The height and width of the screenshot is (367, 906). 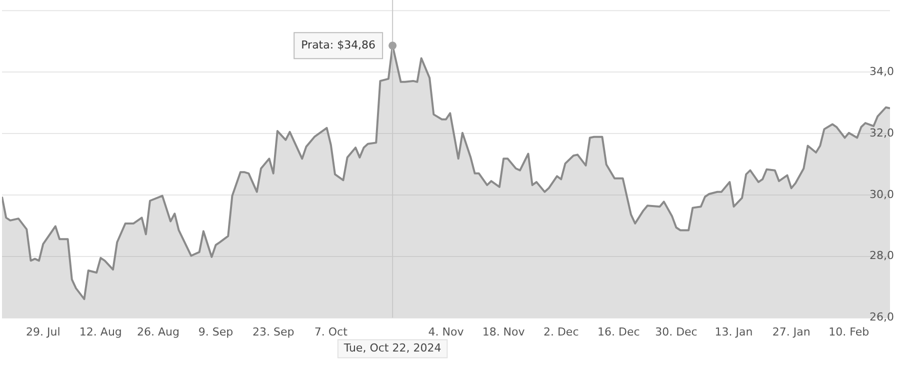 I want to click on x-tick-label: 29. Jul, so click(x=43, y=331).